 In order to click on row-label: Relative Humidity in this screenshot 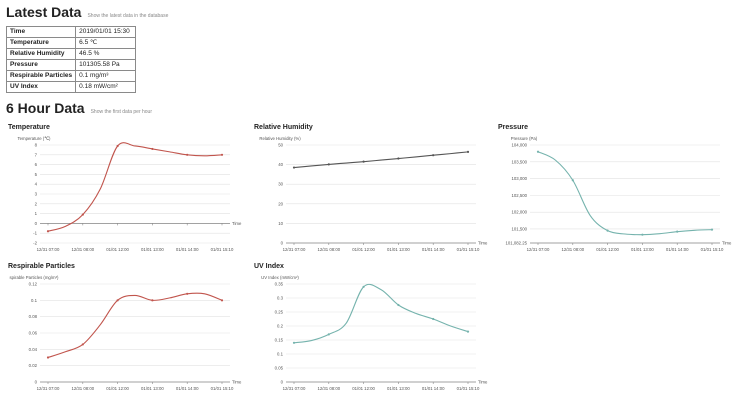, I will do `click(41, 54)`.